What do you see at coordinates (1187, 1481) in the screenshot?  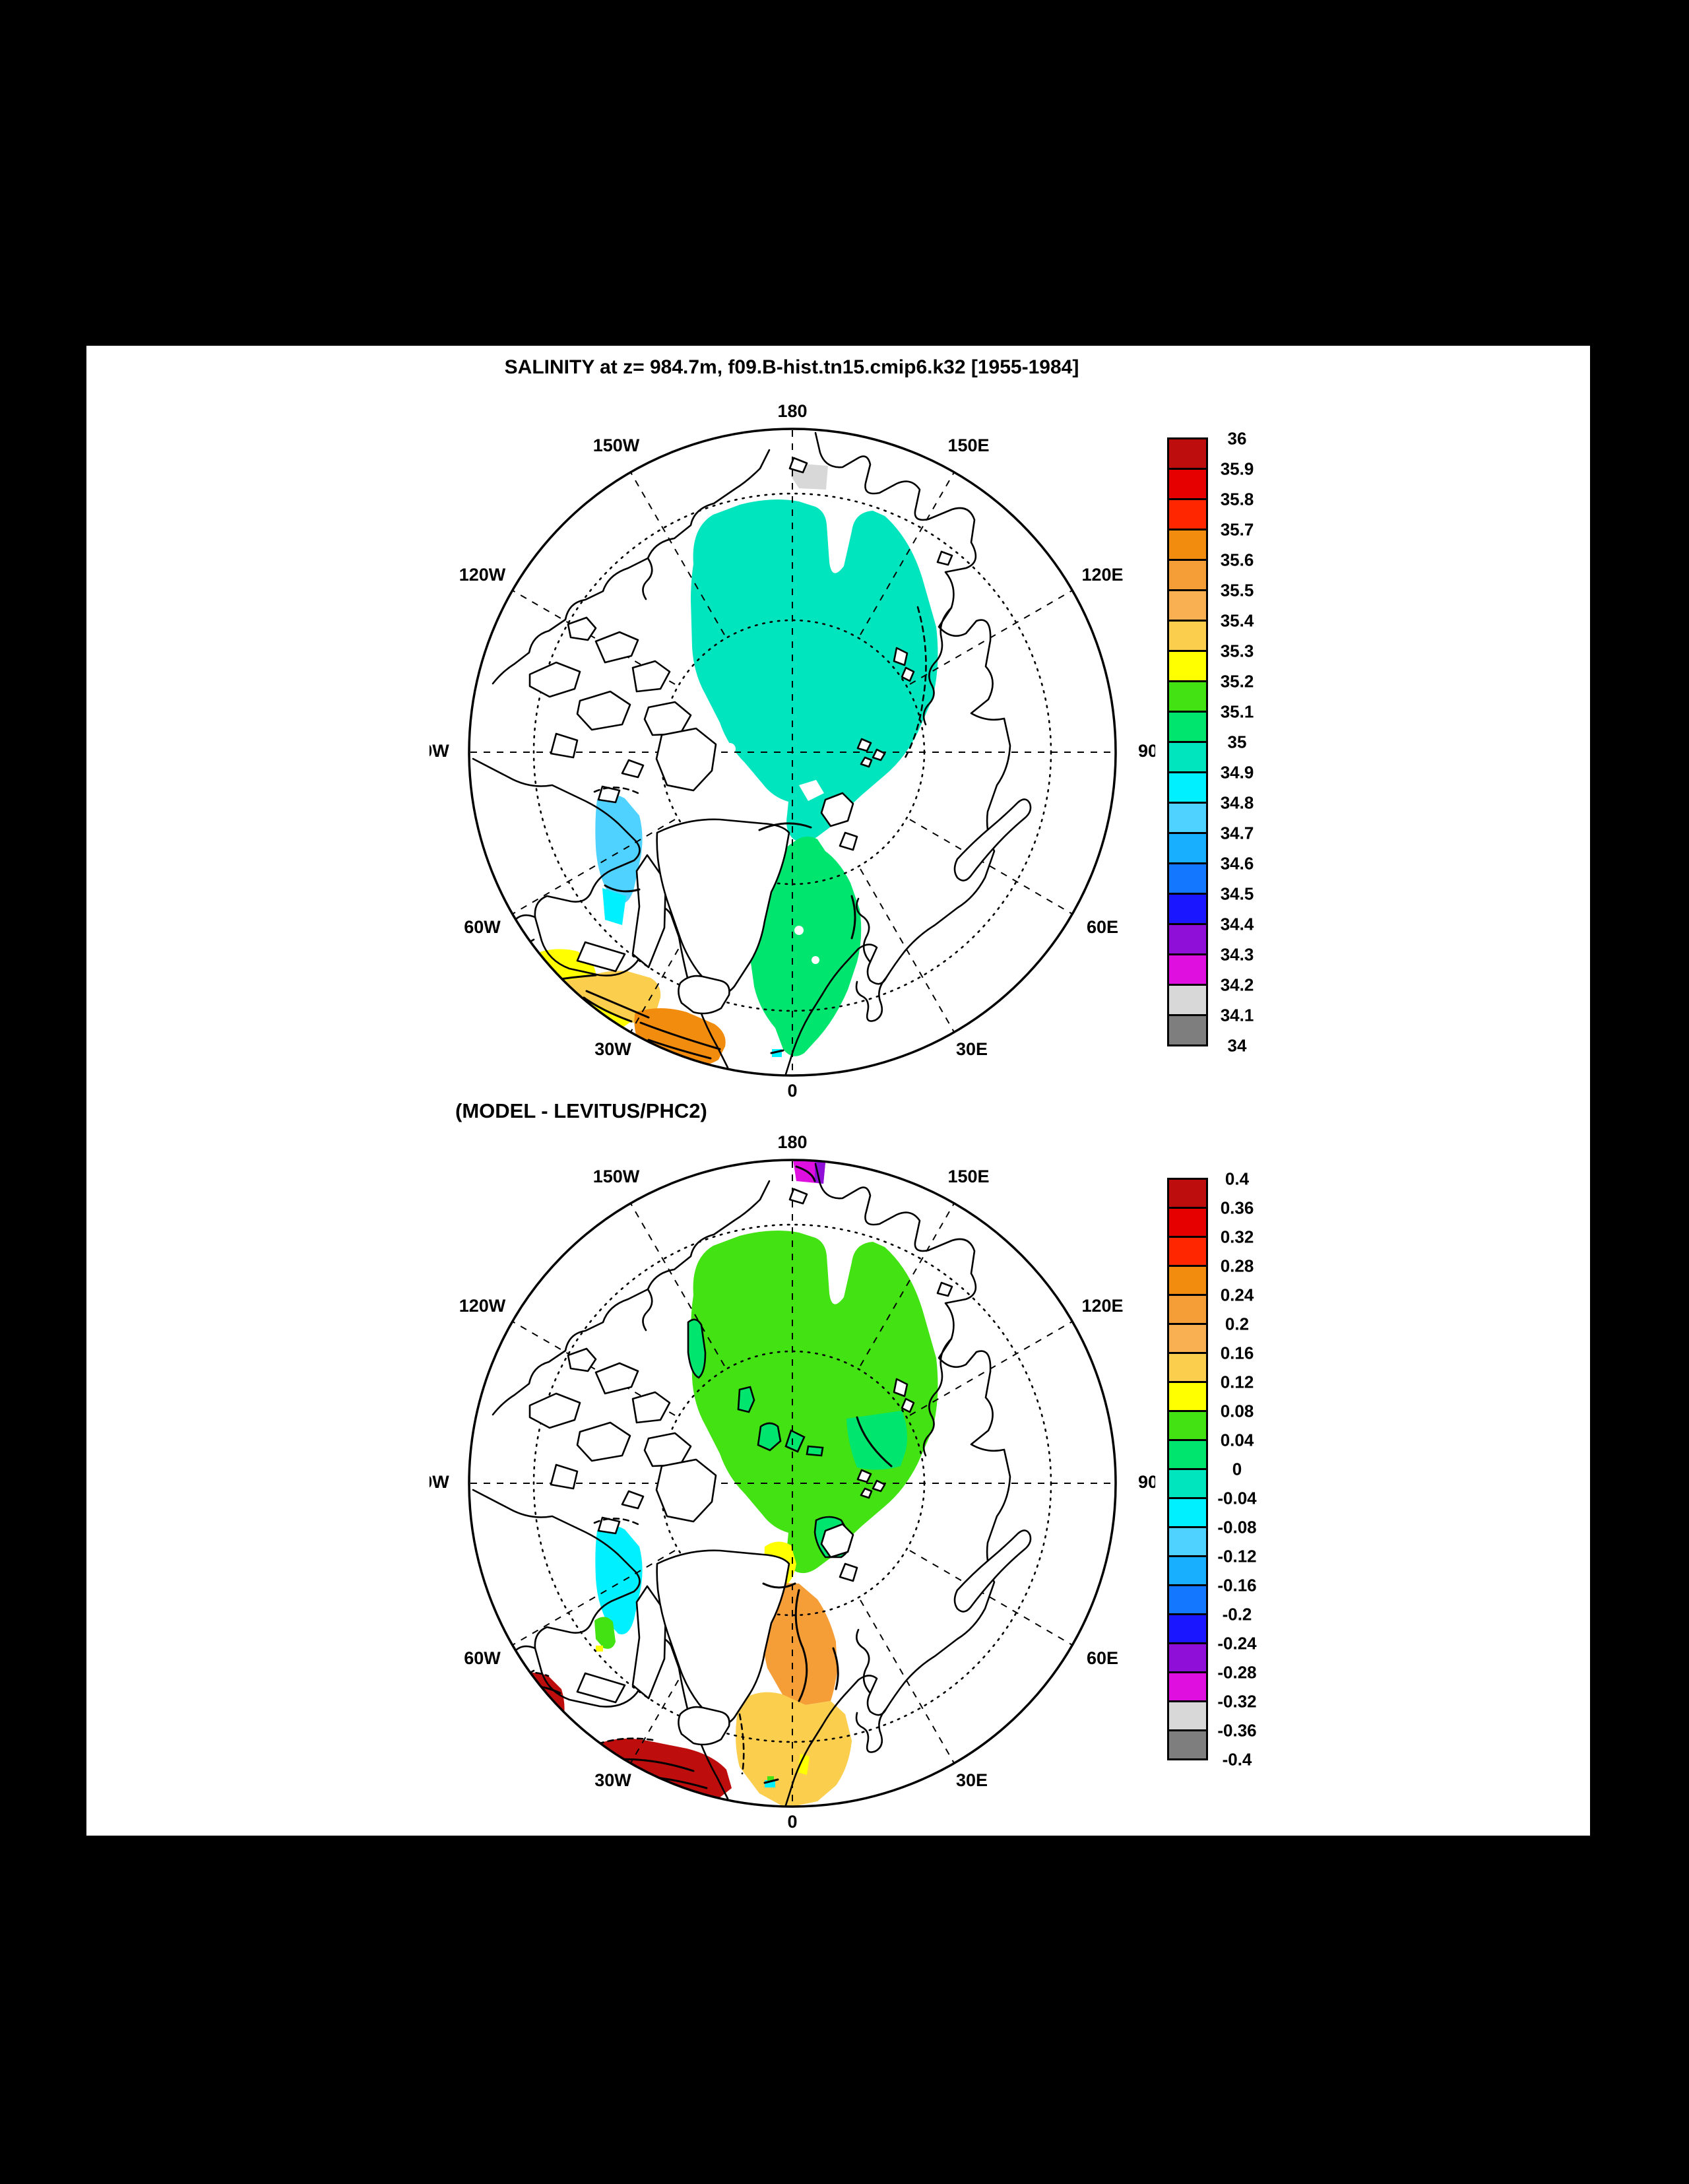 I see `difference-colorbar-swatches` at bounding box center [1187, 1481].